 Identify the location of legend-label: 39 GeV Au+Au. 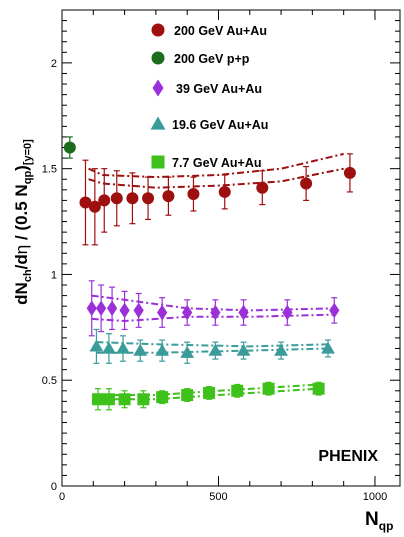
(219, 89).